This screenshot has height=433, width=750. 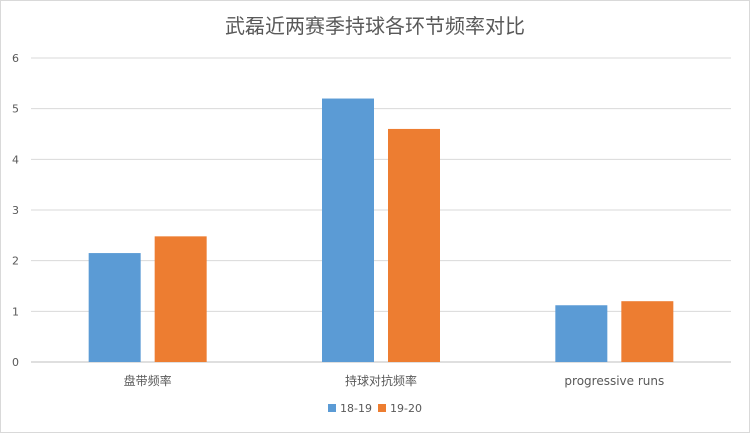 What do you see at coordinates (15, 311) in the screenshot?
I see `y-tick-label: 1` at bounding box center [15, 311].